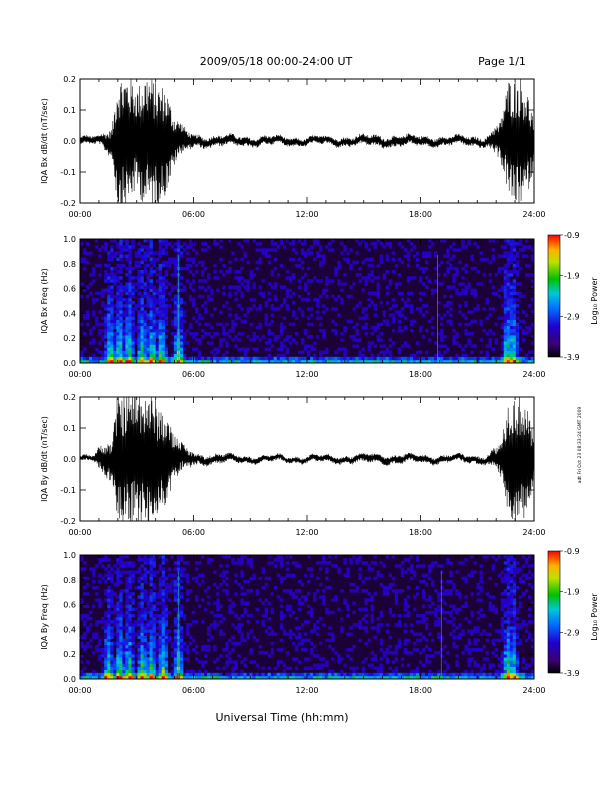 The image size is (612, 796). Describe the element at coordinates (306, 374) in the screenshot. I see `x-tick-label: 12:00` at that location.